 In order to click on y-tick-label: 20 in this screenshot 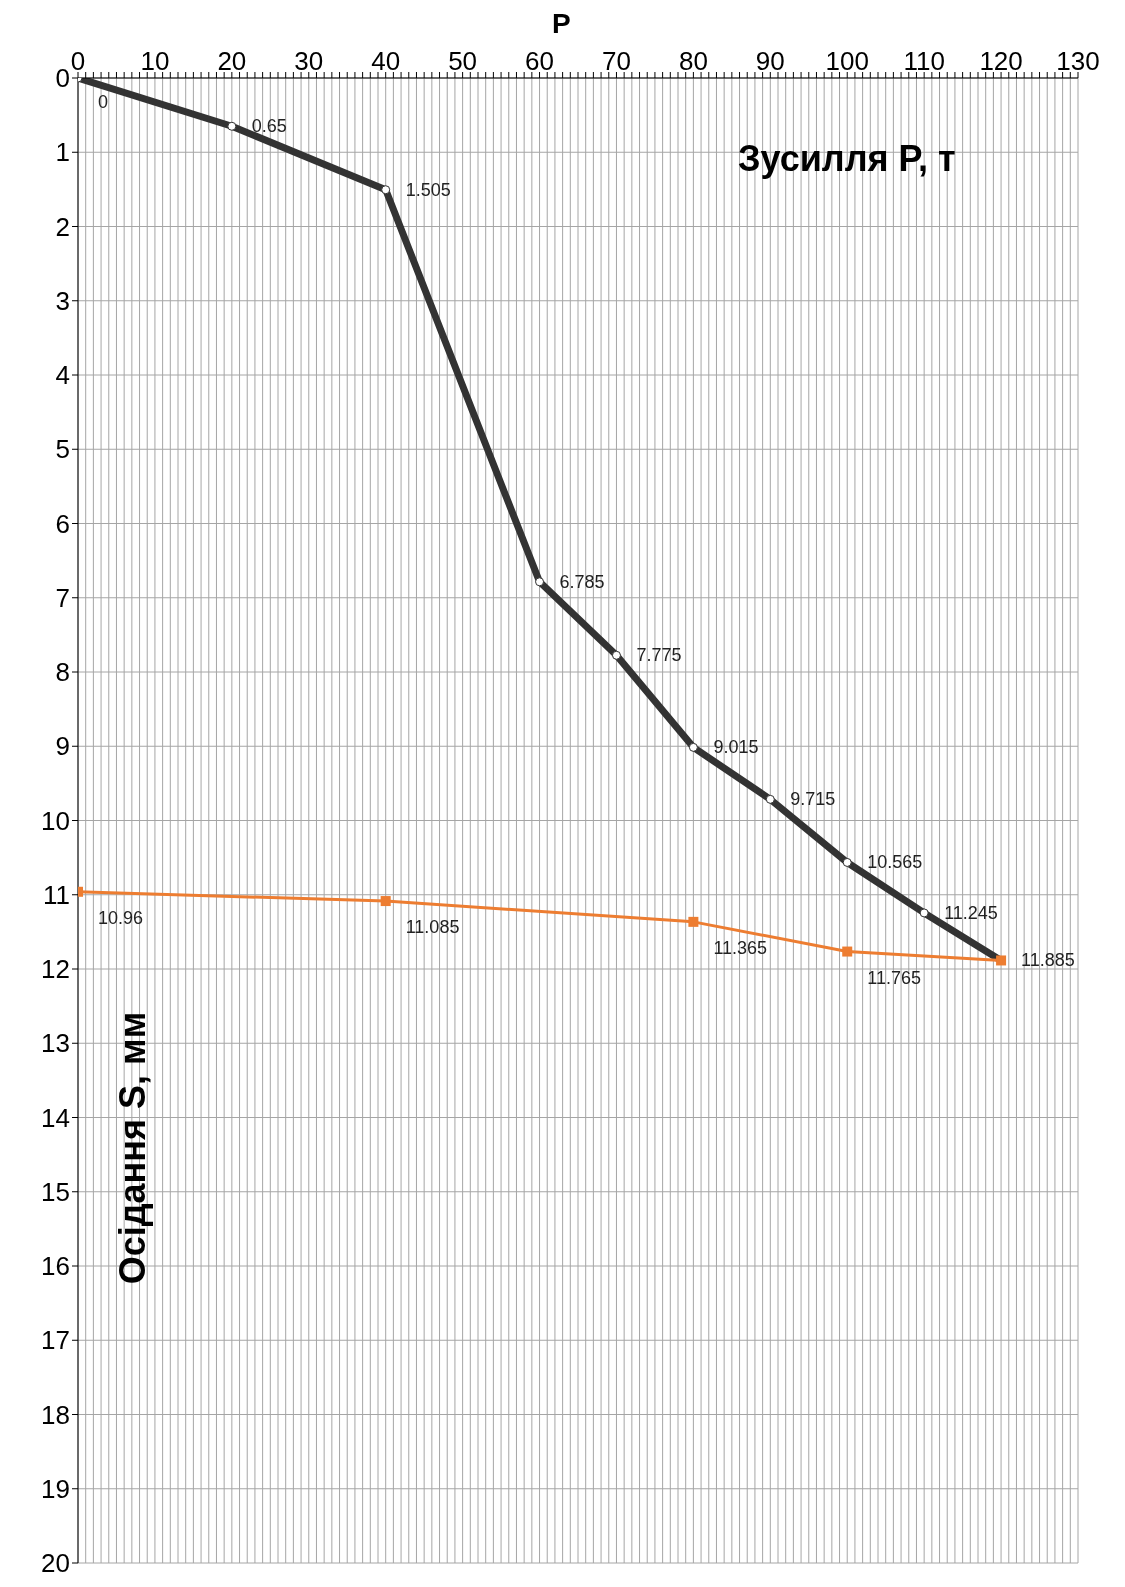, I will do `click(55, 1563)`.